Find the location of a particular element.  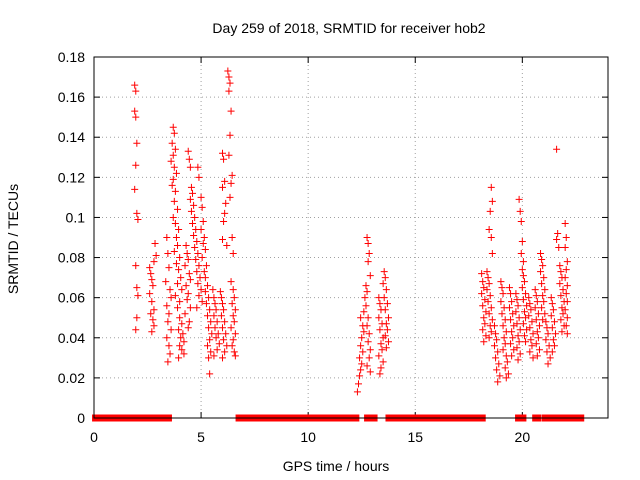

y-axis-label: SRMTID / TECUs is located at coordinates (13, 239).